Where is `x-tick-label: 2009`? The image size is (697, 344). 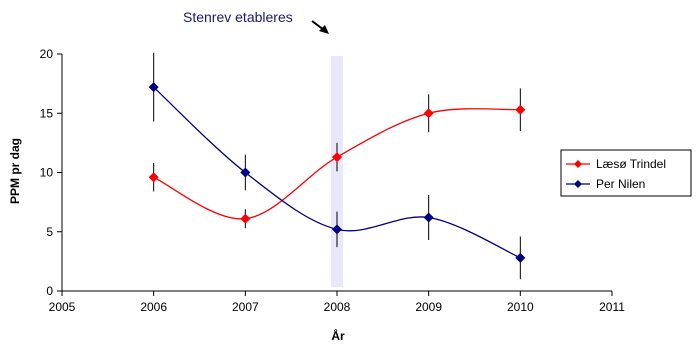 x-tick-label: 2009 is located at coordinates (428, 307).